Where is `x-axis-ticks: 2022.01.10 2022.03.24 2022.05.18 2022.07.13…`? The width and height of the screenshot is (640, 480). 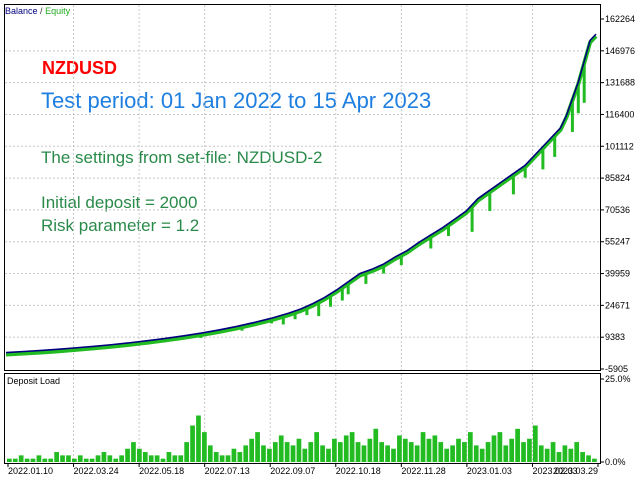 x-axis-ticks: 2022.01.10 2022.03.24 2022.05.18 2022.07.13… is located at coordinates (303, 469).